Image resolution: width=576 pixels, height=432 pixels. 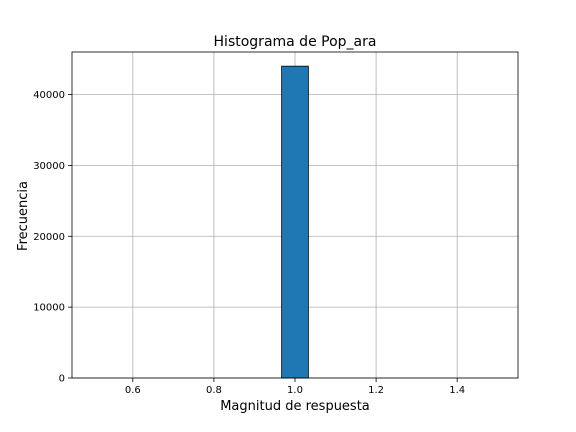 What do you see at coordinates (295, 406) in the screenshot?
I see `x-axis-label: Magnitud de respuesta` at bounding box center [295, 406].